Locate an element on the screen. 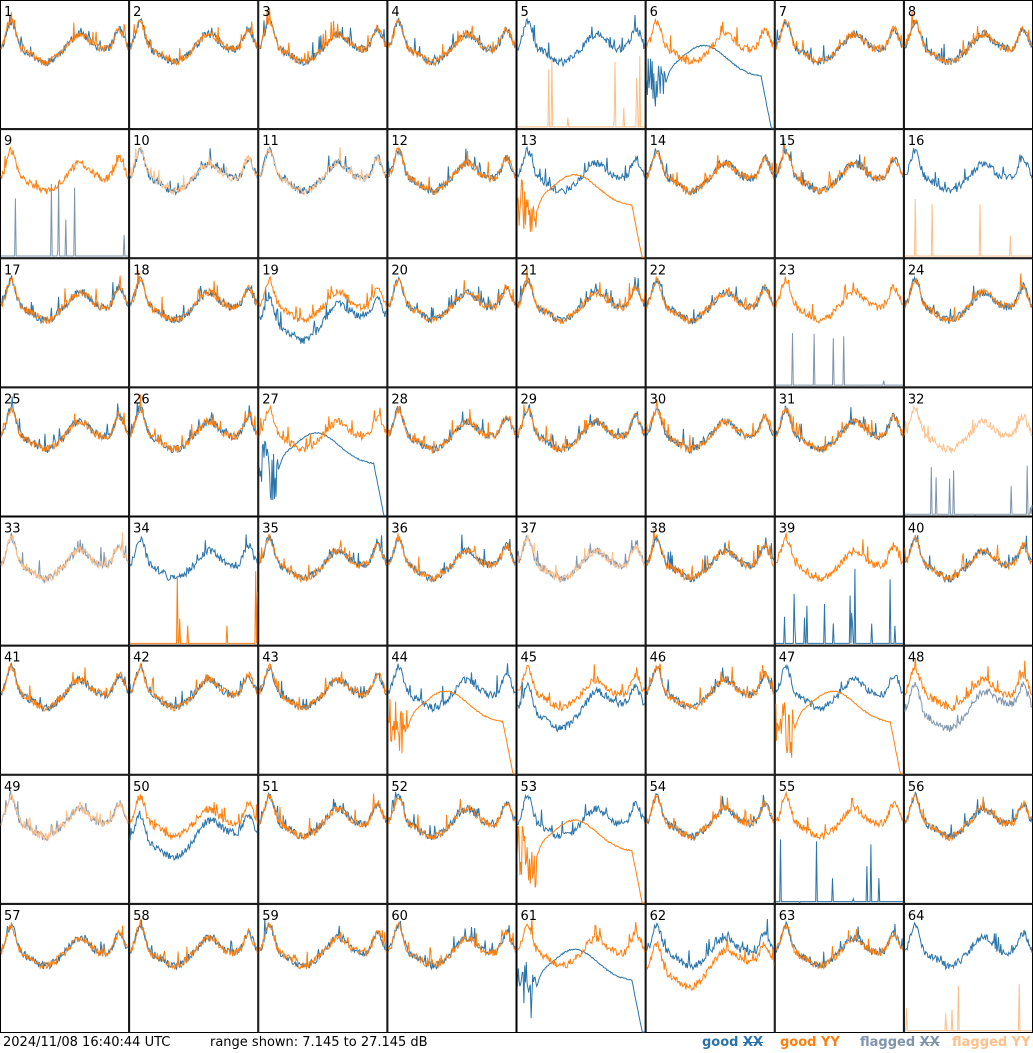  antenna-panel-7: 7 is located at coordinates (839, 65).